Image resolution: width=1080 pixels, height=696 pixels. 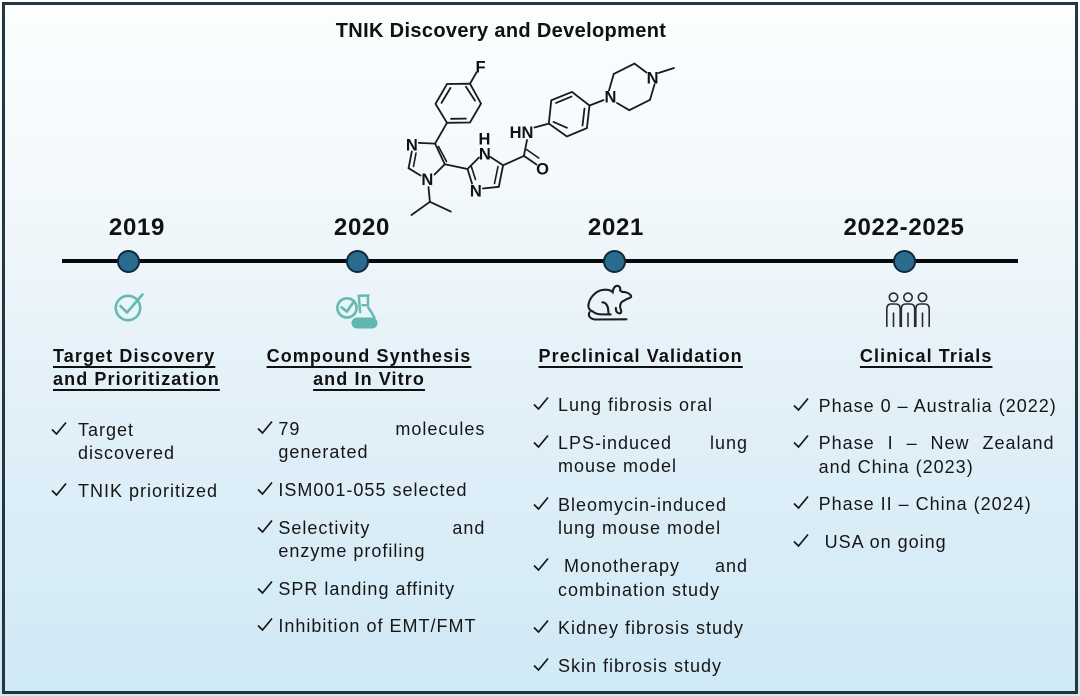 What do you see at coordinates (522, 133) in the screenshot?
I see `svg-text: HN` at bounding box center [522, 133].